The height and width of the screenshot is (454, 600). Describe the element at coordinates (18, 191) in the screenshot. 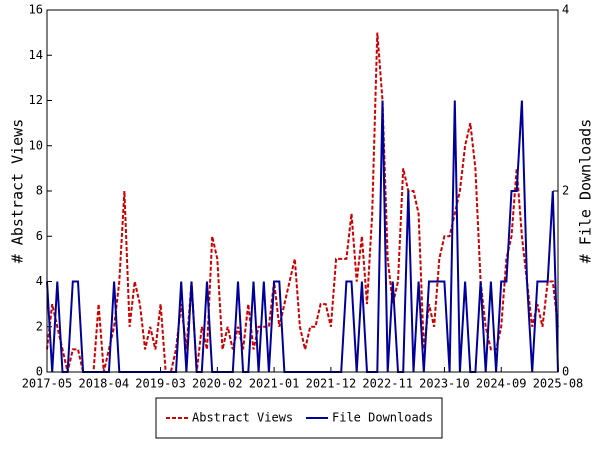

I see `y-axis-label: # Abstract Views` at that location.